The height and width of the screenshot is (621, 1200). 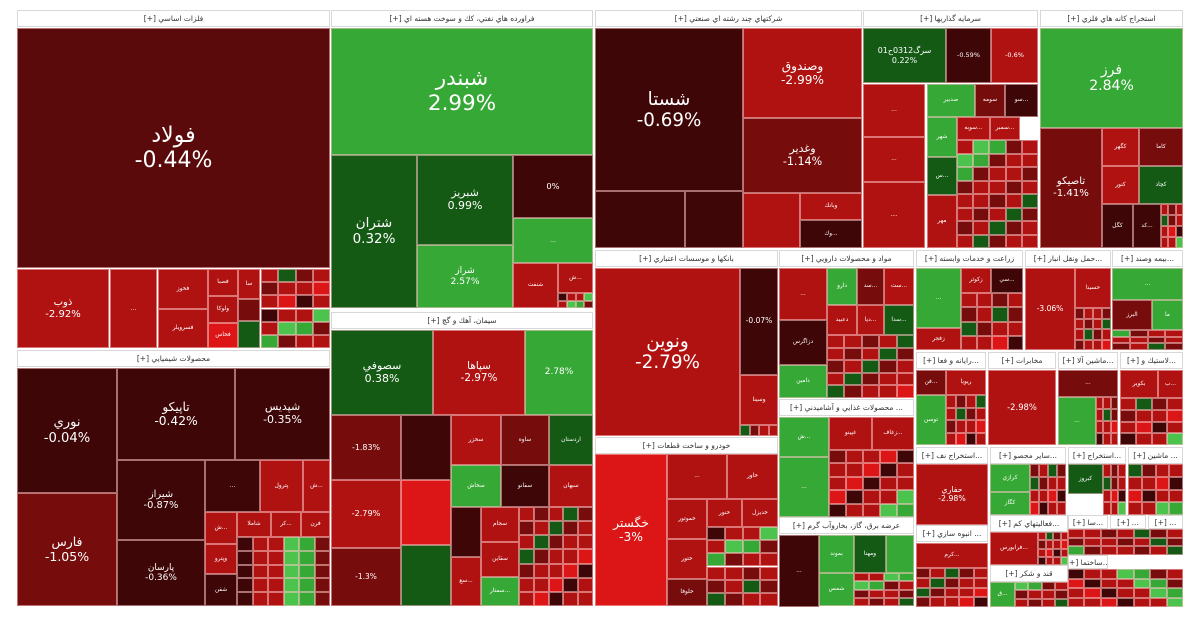 I want to click on stock-tile: وسينا, so click(x=759, y=400).